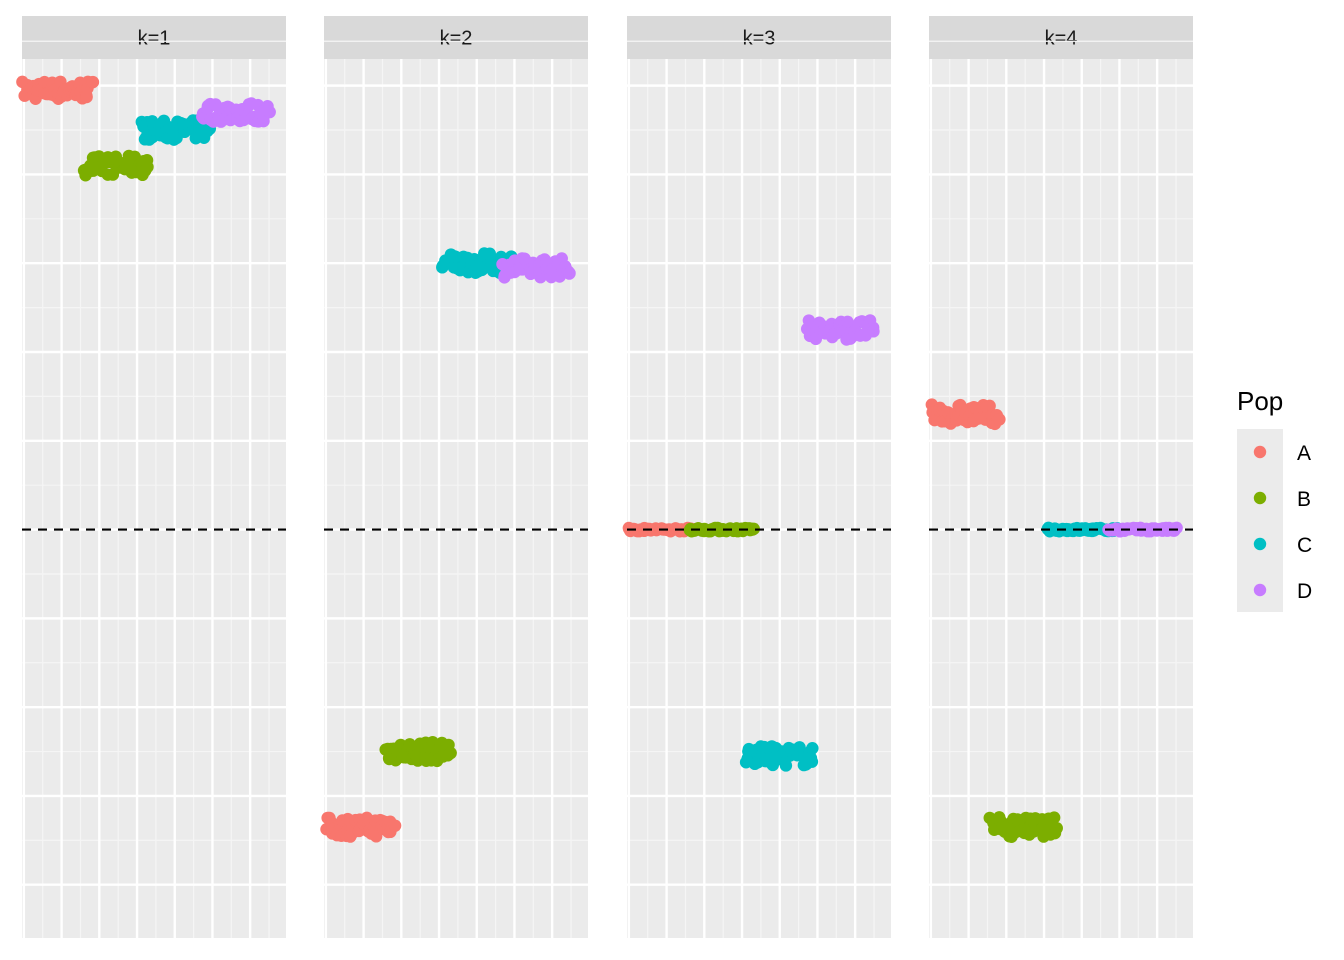 This screenshot has height=960, width=1344. Describe the element at coordinates (1304, 499) in the screenshot. I see `legend-label-B: B` at that location.